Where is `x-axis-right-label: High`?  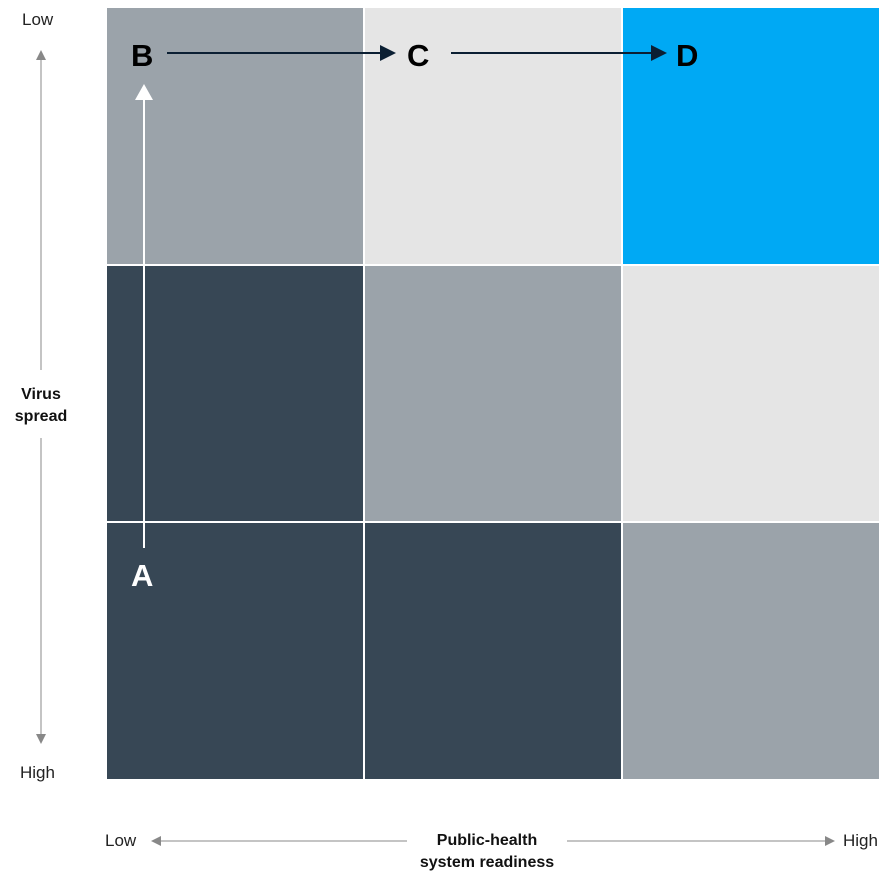 x-axis-right-label: High is located at coordinates (860, 840).